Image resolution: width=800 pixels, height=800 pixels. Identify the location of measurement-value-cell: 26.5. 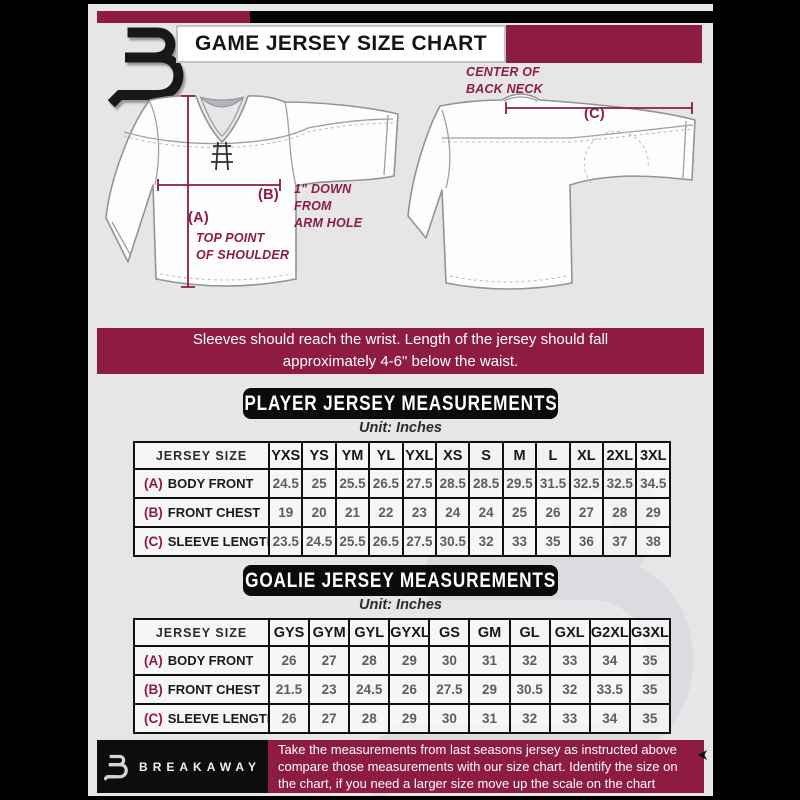
(386, 483).